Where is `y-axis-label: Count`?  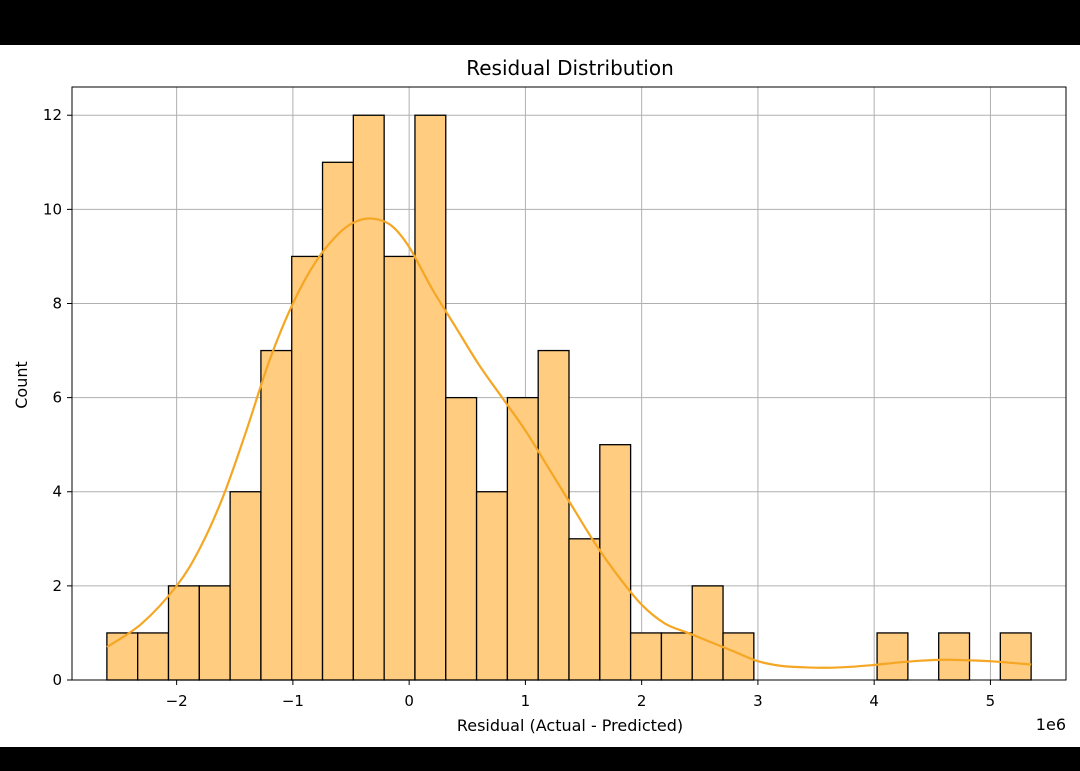 y-axis-label: Count is located at coordinates (21, 385).